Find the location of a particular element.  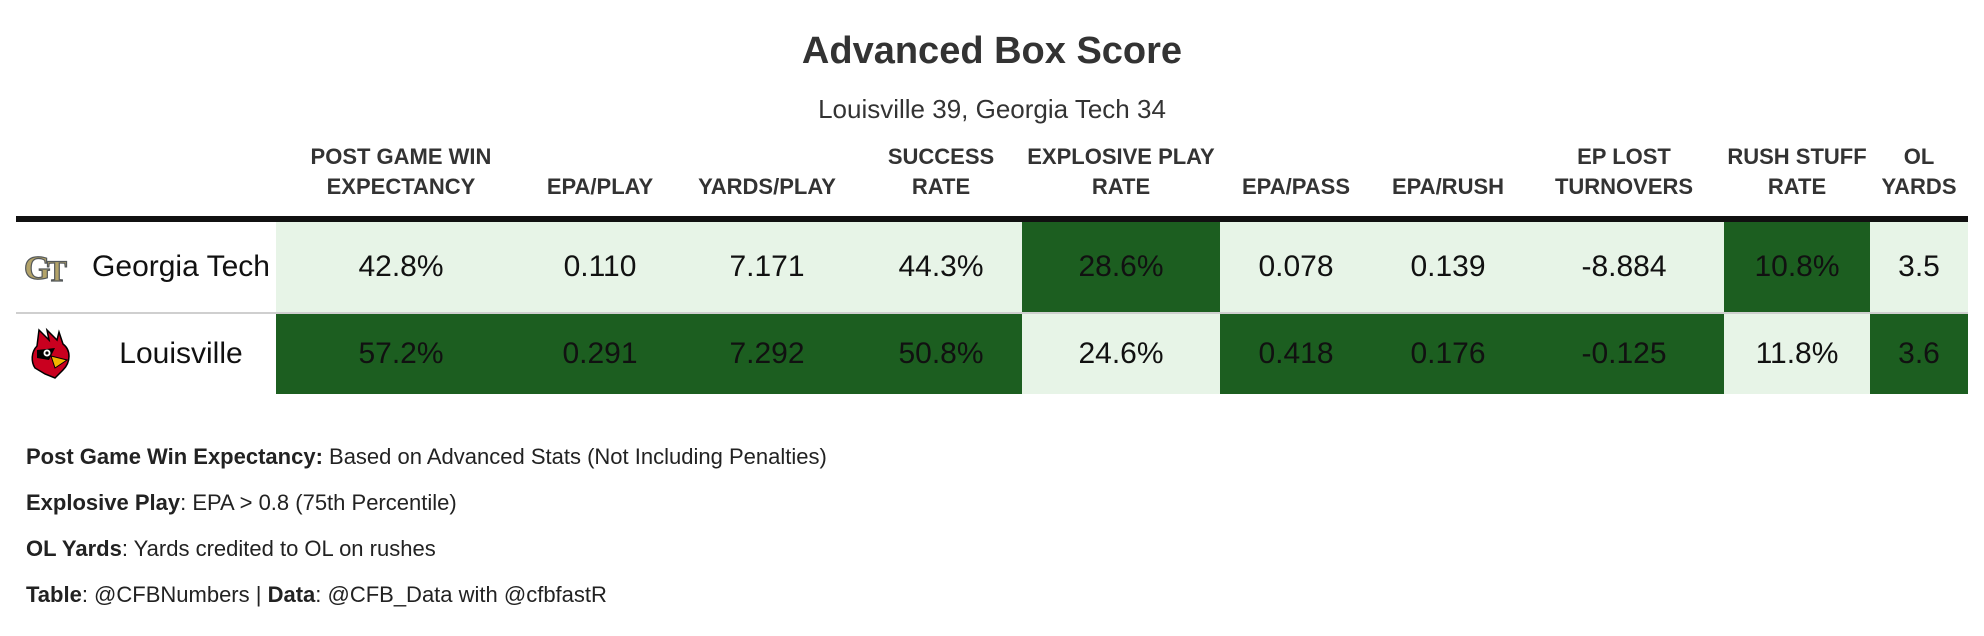

stat-epa-rush: 0.176 is located at coordinates (1448, 353).